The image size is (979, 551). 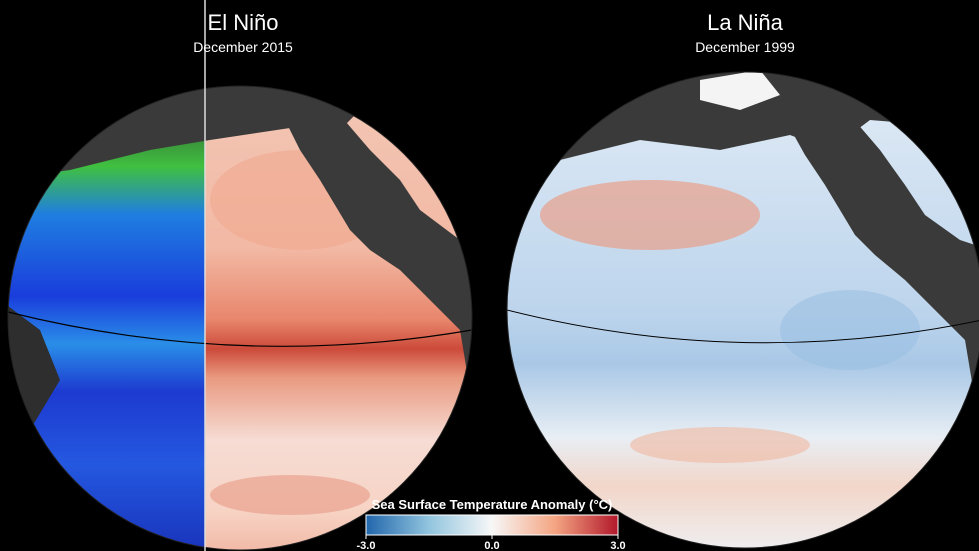 I want to click on colorbar-tick-label: 0.0, so click(x=491, y=545).